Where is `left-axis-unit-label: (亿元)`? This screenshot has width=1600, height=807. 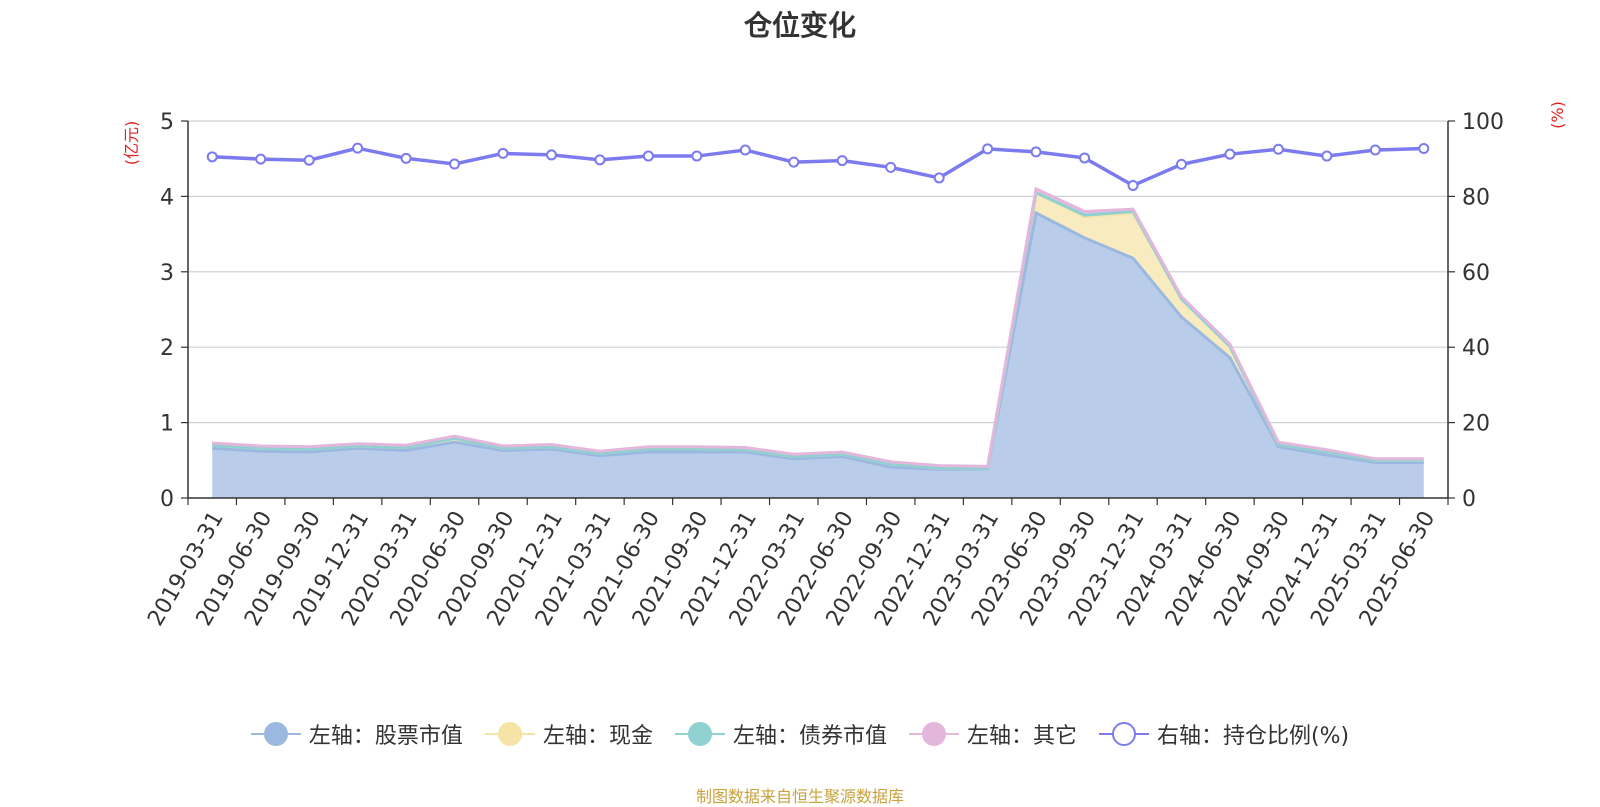 left-axis-unit-label: (亿元) is located at coordinates (131, 143).